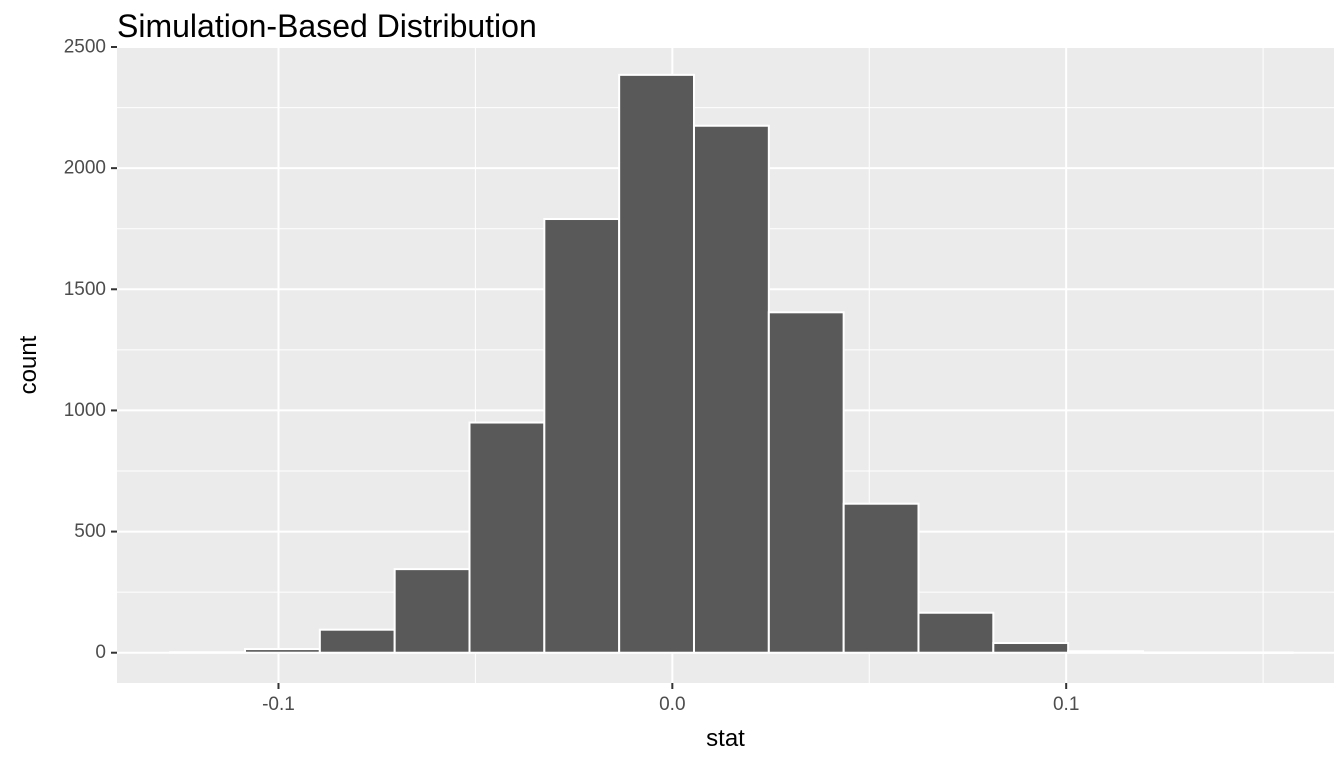 This screenshot has height=768, width=1344. I want to click on y-axis-title: count, so click(28, 364).